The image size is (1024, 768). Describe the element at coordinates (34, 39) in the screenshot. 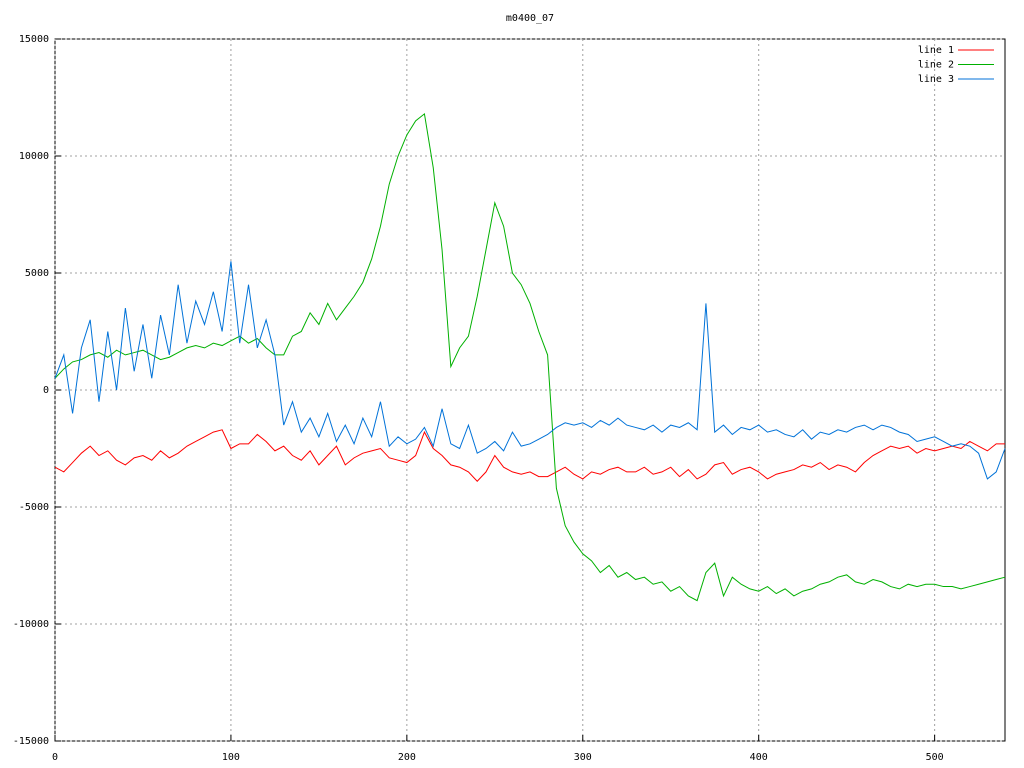

I see `y-tick-label: 15000` at that location.